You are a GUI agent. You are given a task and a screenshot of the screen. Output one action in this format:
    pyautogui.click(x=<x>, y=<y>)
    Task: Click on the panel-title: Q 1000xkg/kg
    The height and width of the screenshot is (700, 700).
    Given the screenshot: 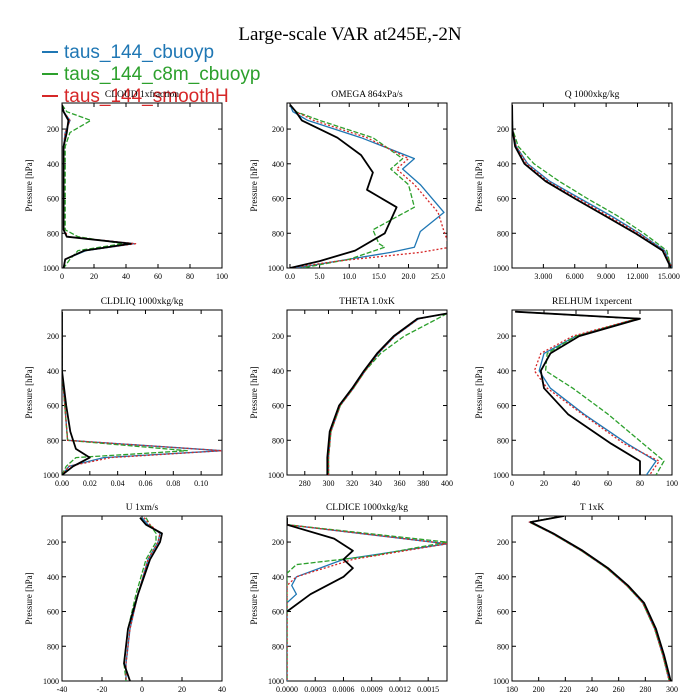 What is the action you would take?
    pyautogui.click(x=592, y=95)
    